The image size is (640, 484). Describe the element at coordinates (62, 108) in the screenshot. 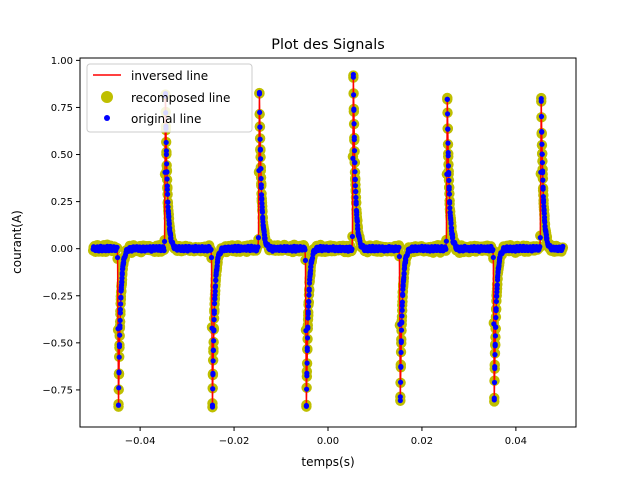

I see `y-tick-label: 0.75` at that location.